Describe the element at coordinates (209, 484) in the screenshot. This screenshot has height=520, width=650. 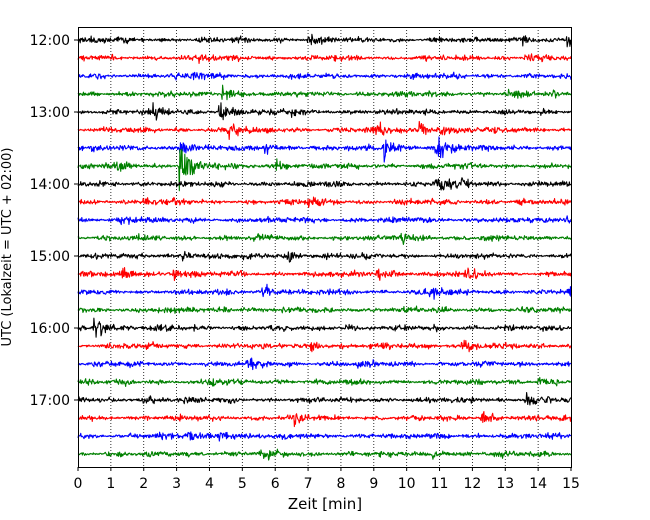
I see `x-tick-label-4: 4` at that location.